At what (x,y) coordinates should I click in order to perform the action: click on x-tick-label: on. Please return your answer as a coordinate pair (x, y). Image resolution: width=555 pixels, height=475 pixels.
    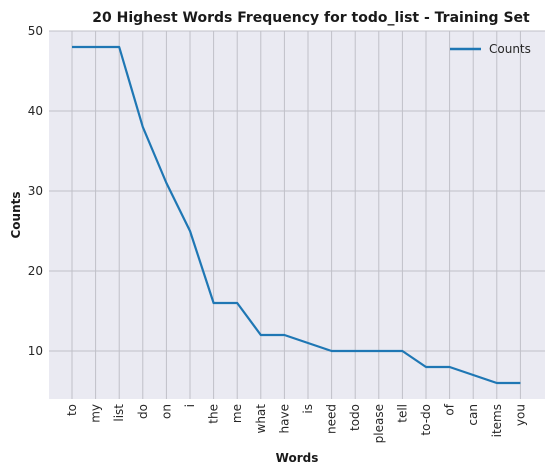
    Looking at the image, I should click on (166, 411).